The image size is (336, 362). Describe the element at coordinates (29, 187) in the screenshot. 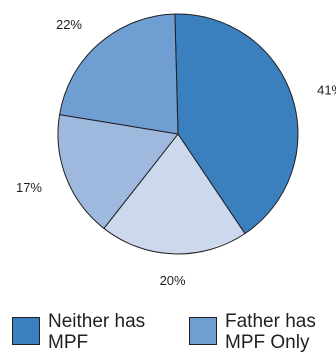

I see `pie-label-17: 17%` at that location.